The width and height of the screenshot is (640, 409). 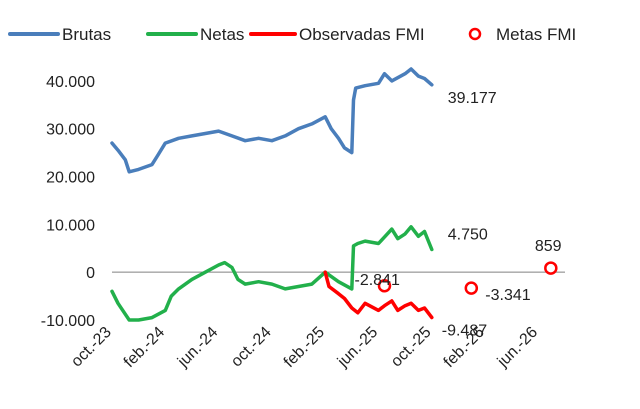 I want to click on data-label: 39.177, so click(x=472, y=98).